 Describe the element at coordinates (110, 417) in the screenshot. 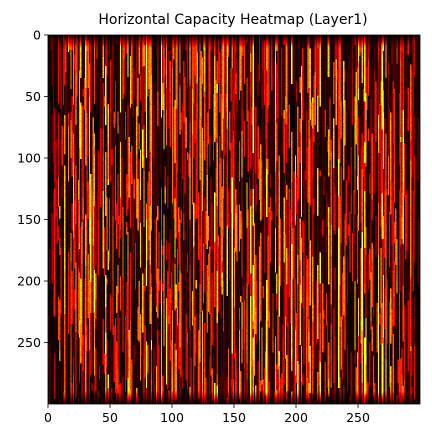

I see `x-tick-label: 50` at that location.